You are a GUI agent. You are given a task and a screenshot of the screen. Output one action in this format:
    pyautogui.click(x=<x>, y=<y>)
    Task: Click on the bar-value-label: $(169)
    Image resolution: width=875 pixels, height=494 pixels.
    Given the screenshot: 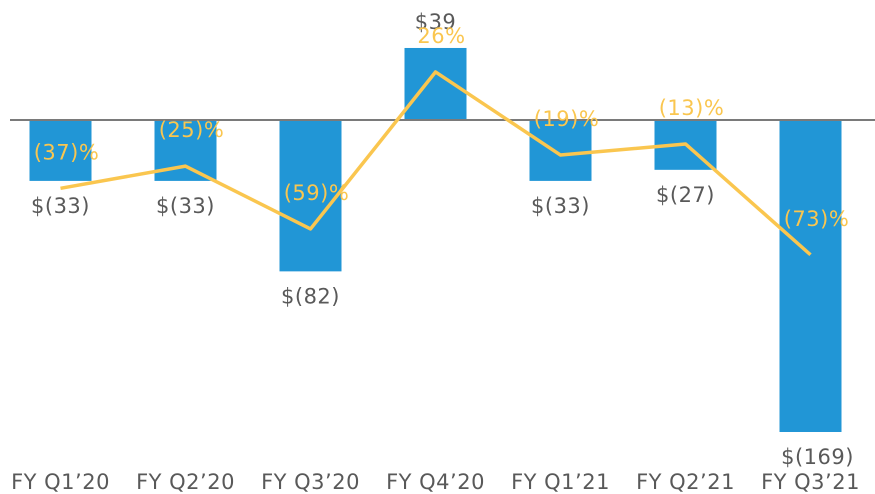 What is the action you would take?
    pyautogui.click(x=817, y=457)
    